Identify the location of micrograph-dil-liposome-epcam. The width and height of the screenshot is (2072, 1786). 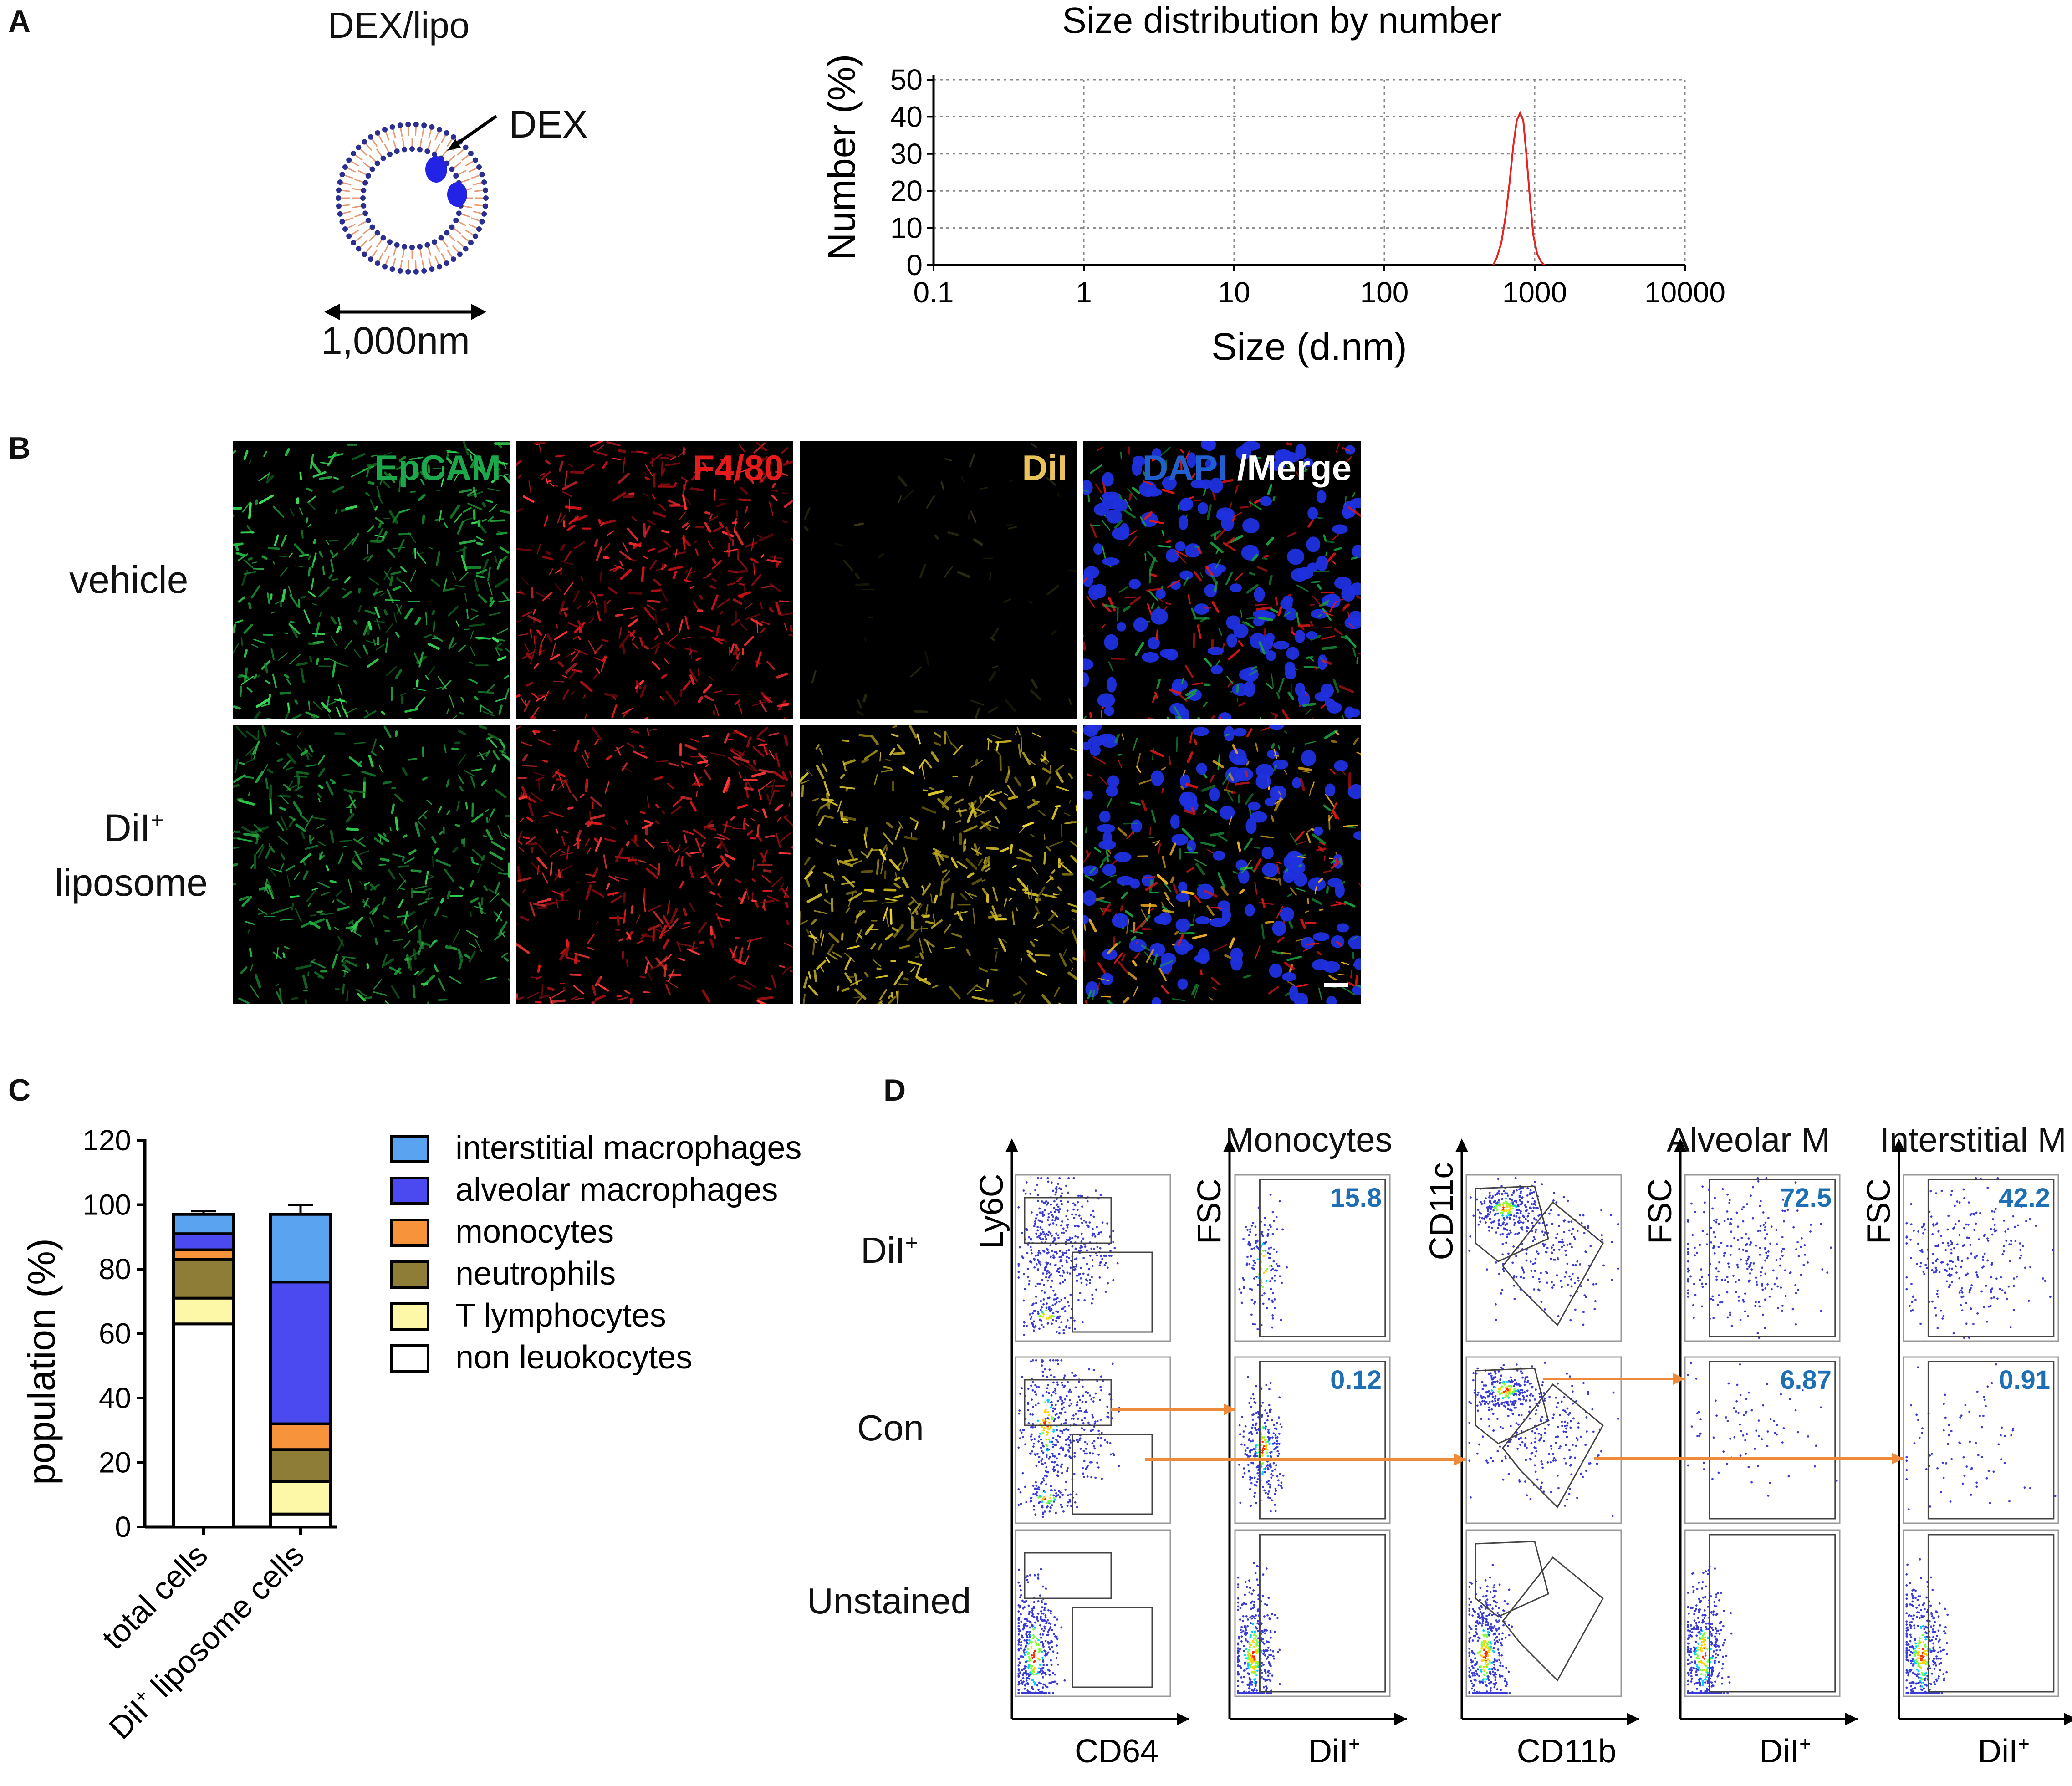
(371, 864).